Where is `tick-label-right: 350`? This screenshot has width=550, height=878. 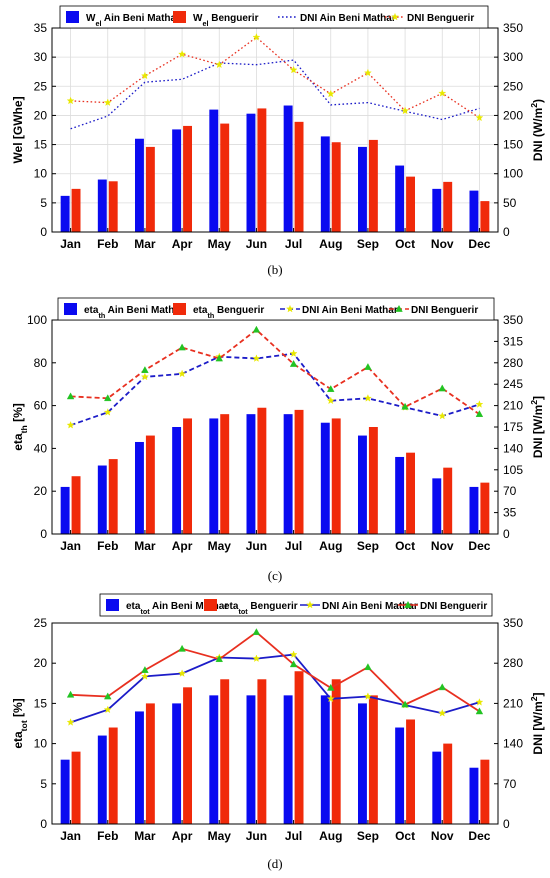
tick-label-right: 350 is located at coordinates (513, 320).